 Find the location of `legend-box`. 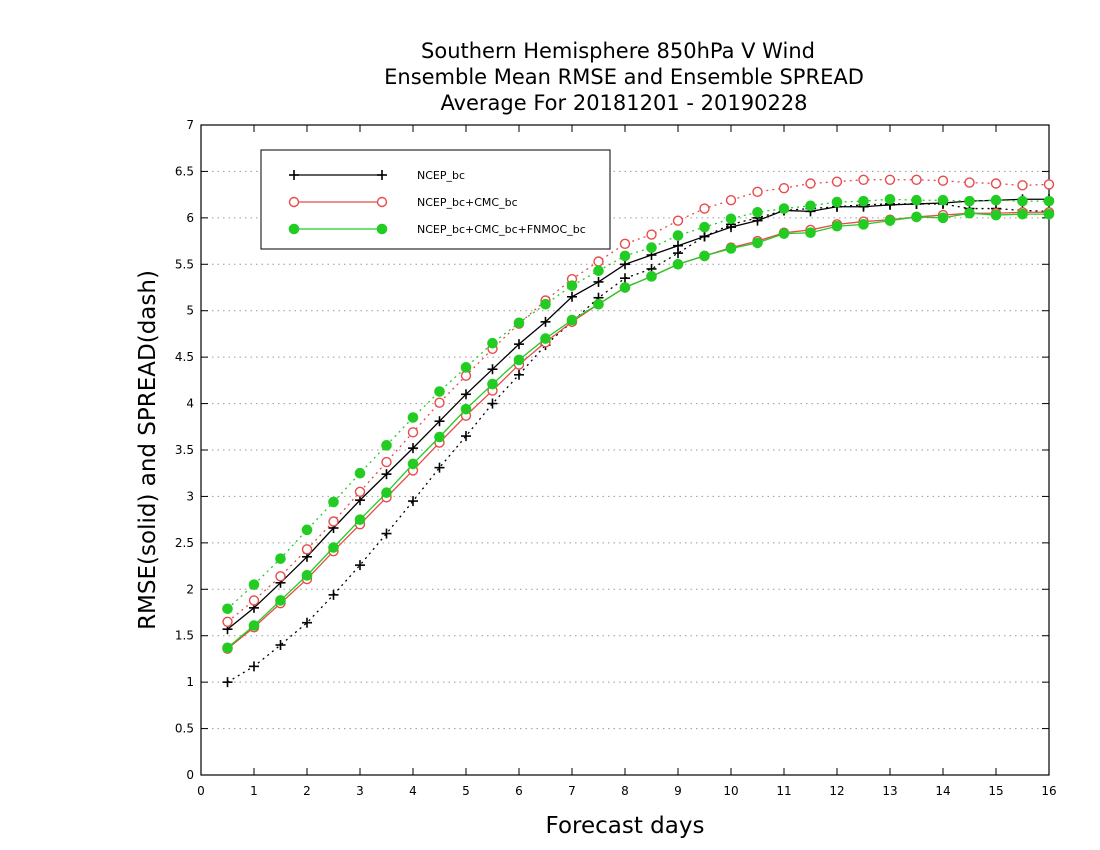

legend-box is located at coordinates (435, 199).